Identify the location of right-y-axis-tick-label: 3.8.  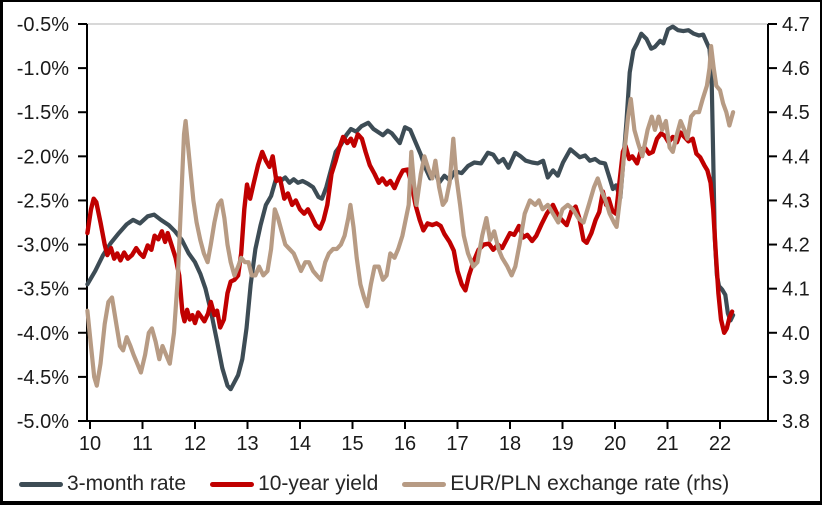
(796, 422).